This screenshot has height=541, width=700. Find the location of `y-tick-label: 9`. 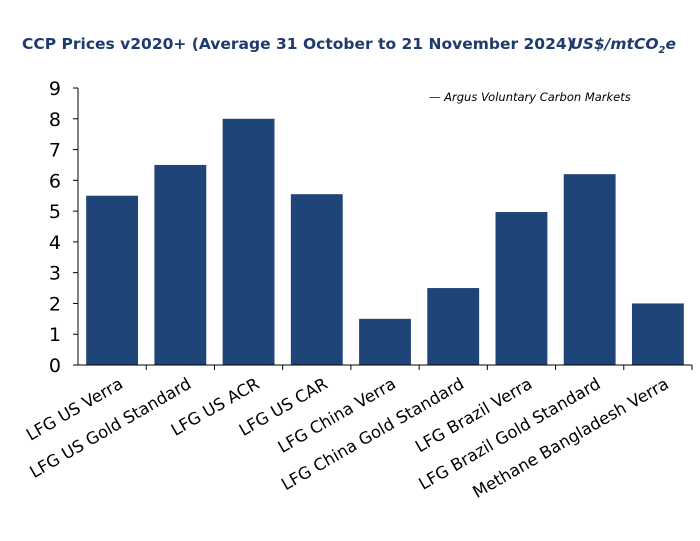

y-tick-label: 9 is located at coordinates (55, 89).